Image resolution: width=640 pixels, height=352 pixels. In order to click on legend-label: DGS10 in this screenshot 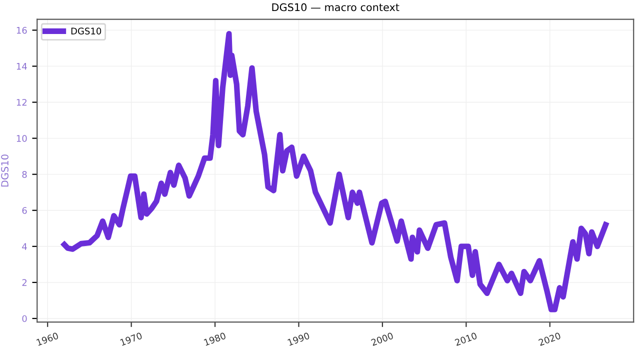, I will do `click(86, 31)`.